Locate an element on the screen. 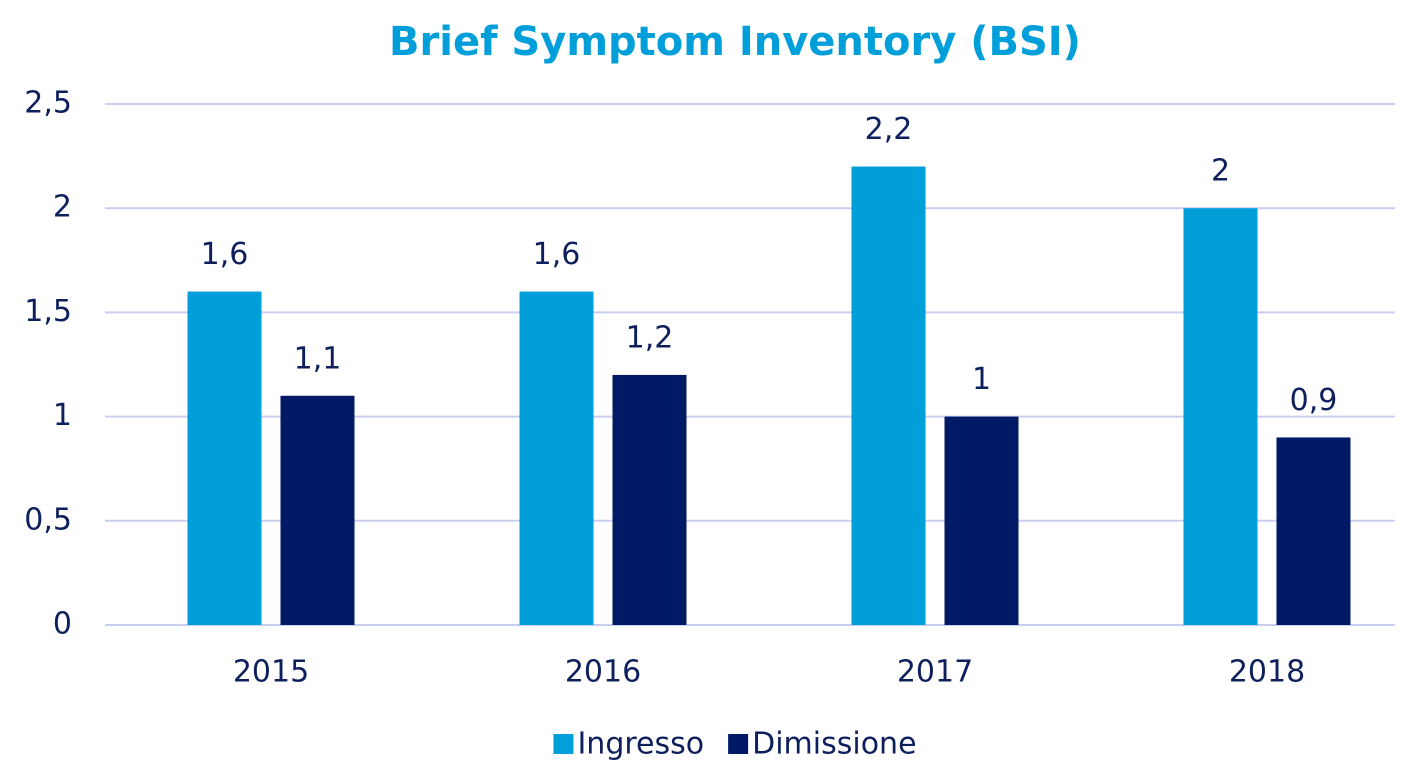  x-tick-label: 2016 is located at coordinates (603, 672).